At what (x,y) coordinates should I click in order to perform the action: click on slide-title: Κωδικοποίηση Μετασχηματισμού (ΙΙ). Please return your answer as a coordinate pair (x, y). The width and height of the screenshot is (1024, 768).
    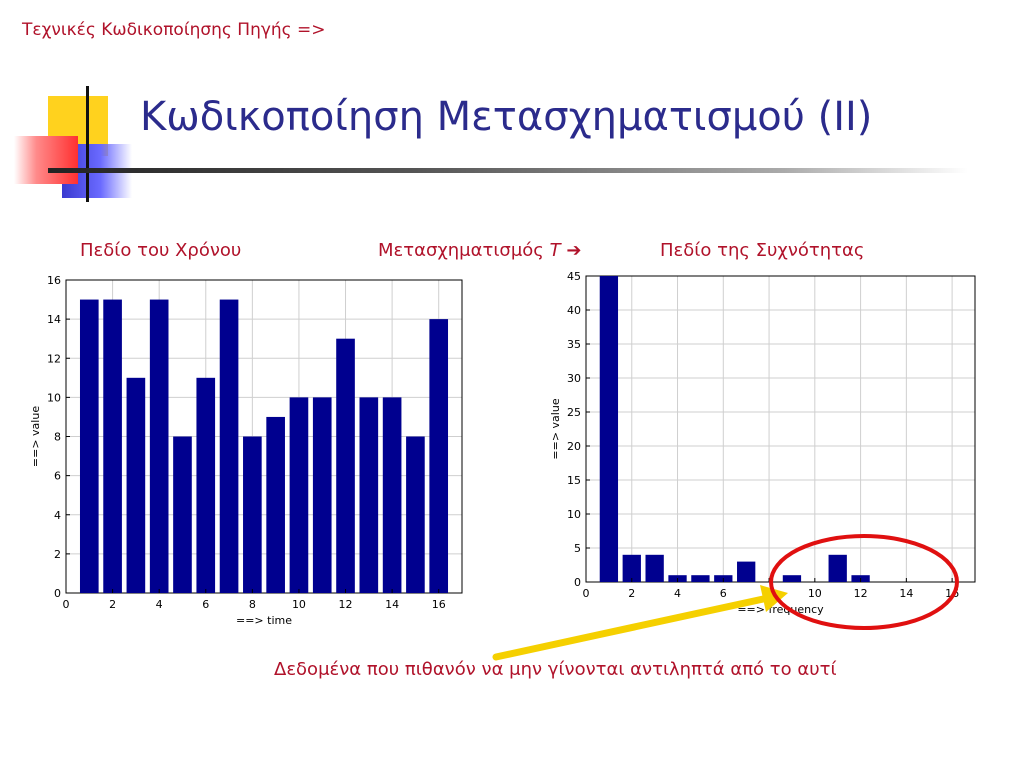
    Looking at the image, I should click on (506, 117).